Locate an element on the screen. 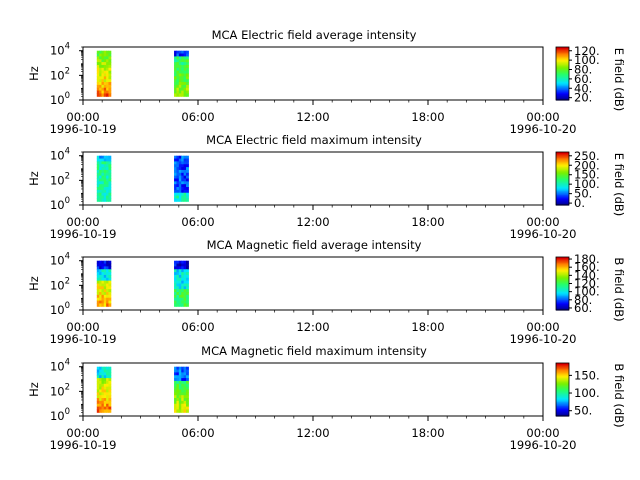 This screenshot has height=480, width=640. colorbar-tick-label: 160. is located at coordinates (587, 267).